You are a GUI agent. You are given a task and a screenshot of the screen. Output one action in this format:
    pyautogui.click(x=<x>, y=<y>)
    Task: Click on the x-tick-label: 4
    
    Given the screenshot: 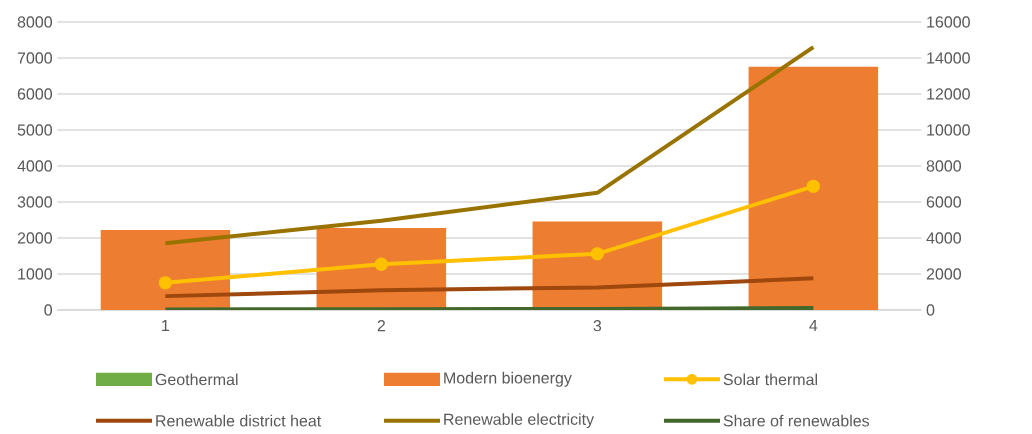 What is the action you would take?
    pyautogui.click(x=813, y=326)
    